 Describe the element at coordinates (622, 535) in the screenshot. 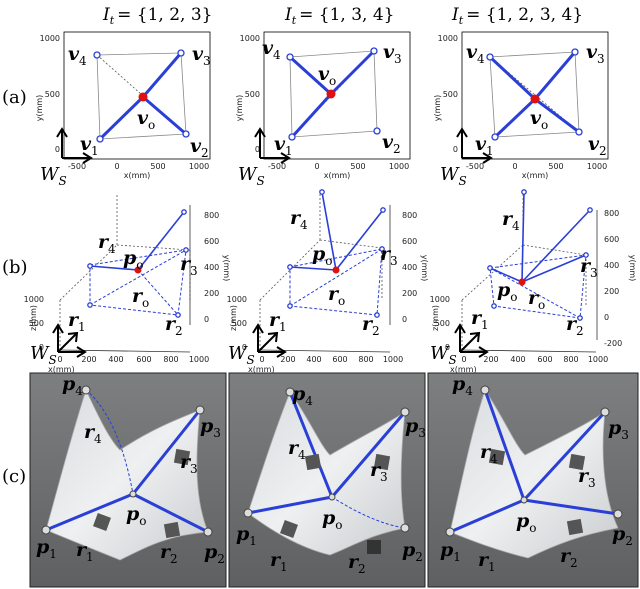

I see `label-p2: p2` at that location.